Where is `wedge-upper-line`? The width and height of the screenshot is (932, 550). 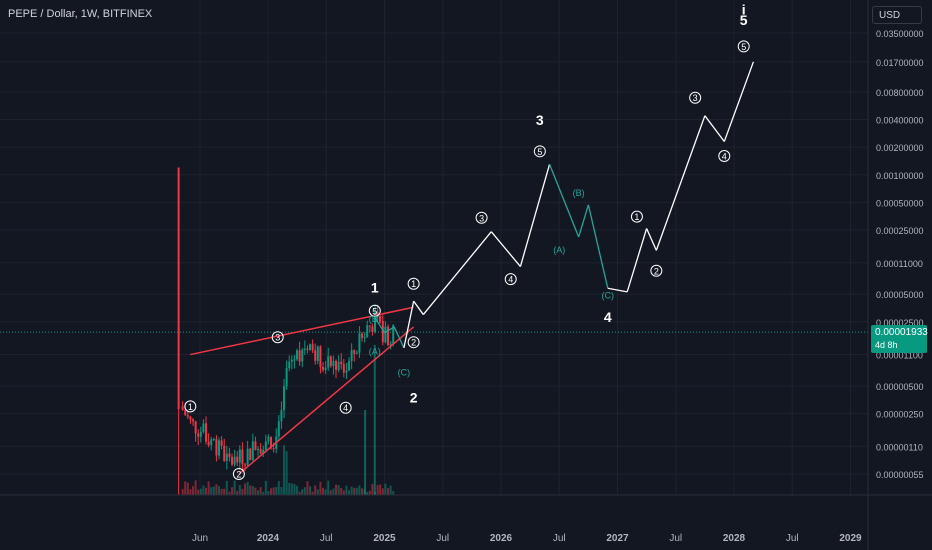
wedge-upper-line is located at coordinates (302, 331).